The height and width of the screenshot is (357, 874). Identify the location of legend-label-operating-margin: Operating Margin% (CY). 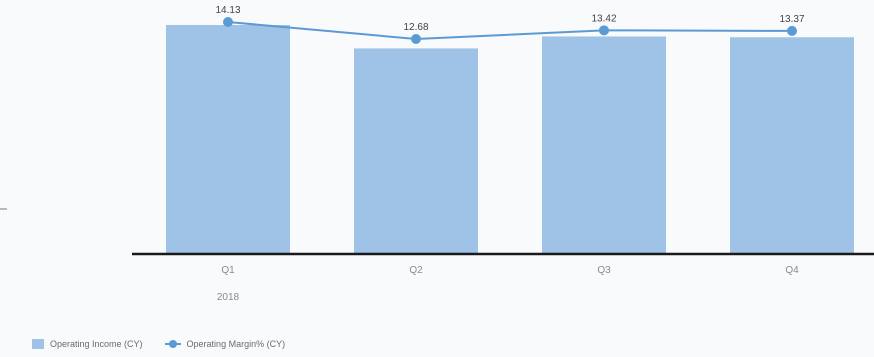
(236, 344).